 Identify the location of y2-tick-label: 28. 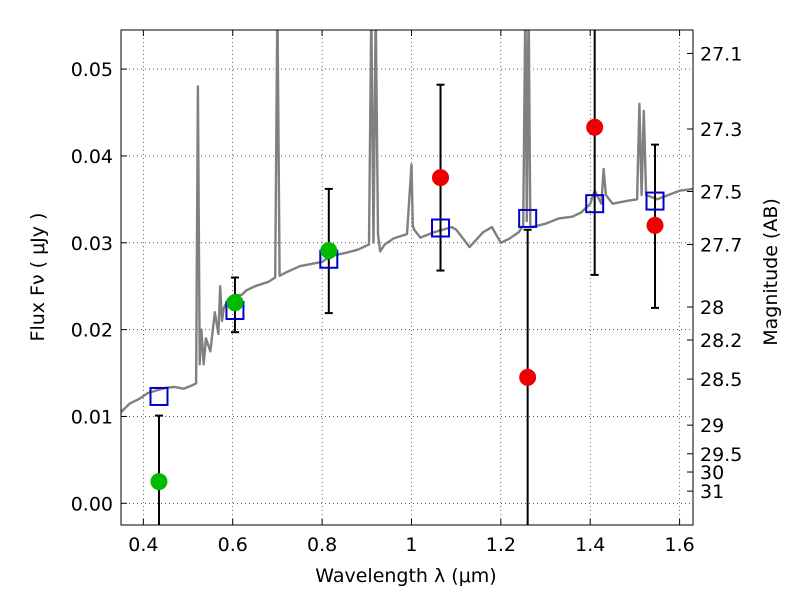
(712, 308).